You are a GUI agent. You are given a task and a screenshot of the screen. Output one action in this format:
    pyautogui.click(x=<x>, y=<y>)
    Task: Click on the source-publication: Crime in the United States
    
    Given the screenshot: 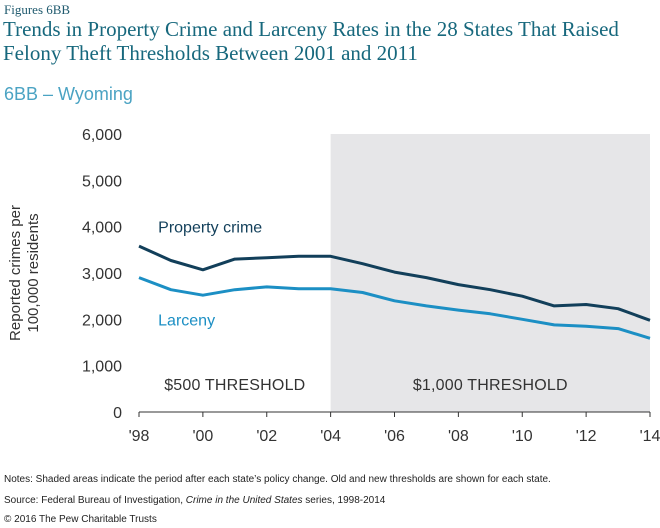 What is the action you would take?
    pyautogui.click(x=244, y=500)
    